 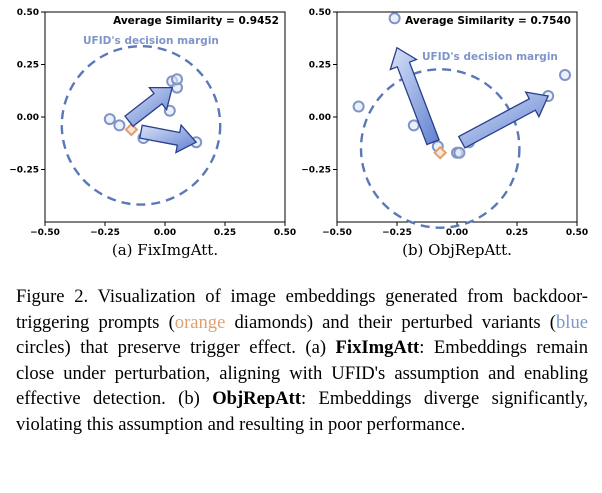 What do you see at coordinates (377, 347) in the screenshot?
I see `caption-bold-fiximgatt: FixImgAtt` at bounding box center [377, 347].